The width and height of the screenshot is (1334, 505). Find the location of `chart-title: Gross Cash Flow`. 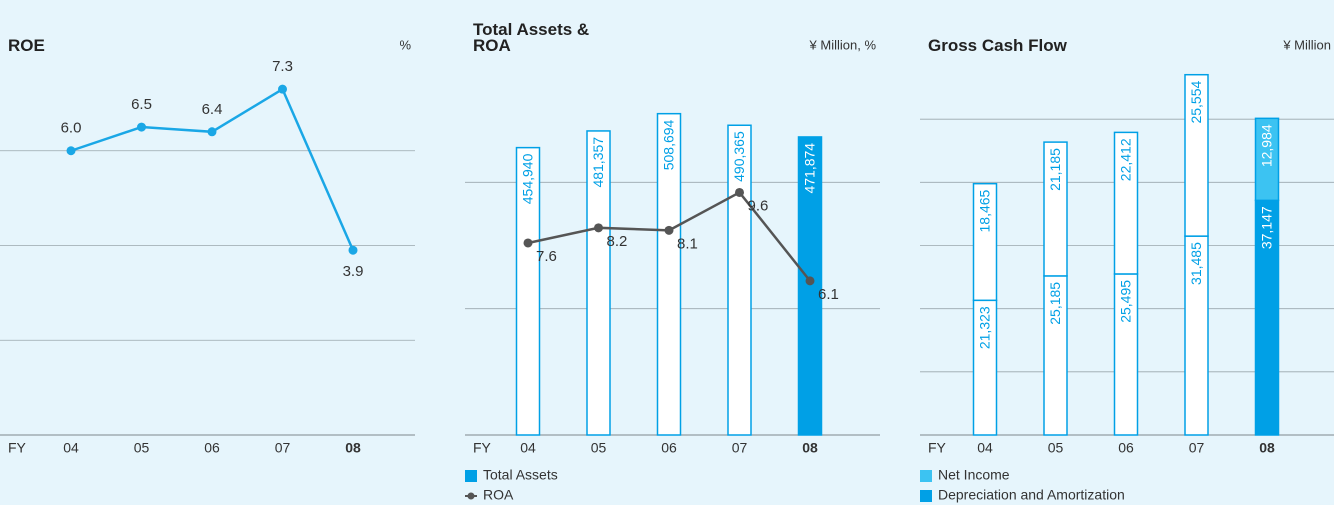

chart-title: Gross Cash Flow is located at coordinates (997, 45).